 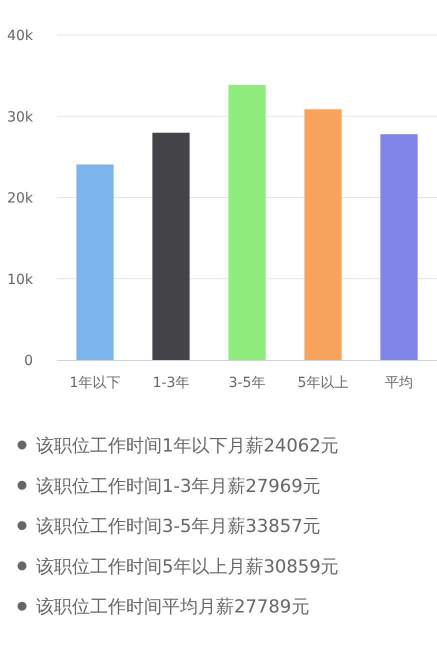 I want to click on x-tick-label: 平均, so click(x=399, y=383).